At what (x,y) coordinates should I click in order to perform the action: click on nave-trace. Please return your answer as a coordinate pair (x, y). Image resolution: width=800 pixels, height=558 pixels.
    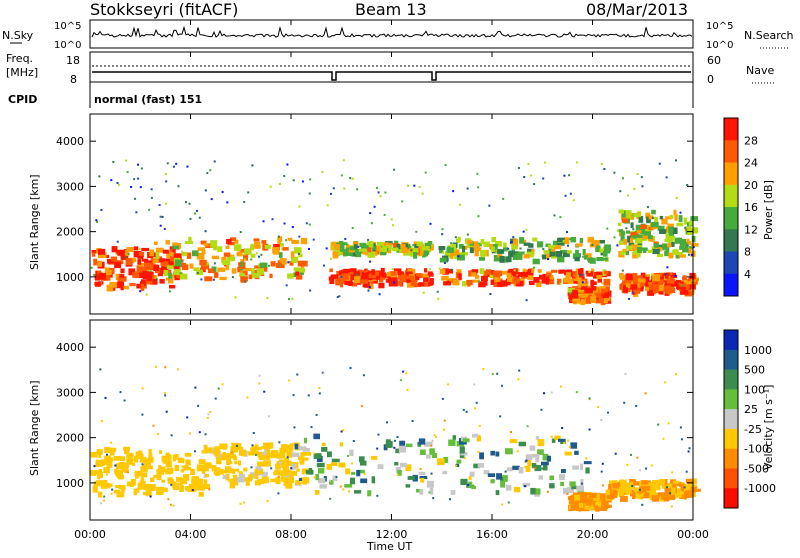
    Looking at the image, I should click on (391, 76).